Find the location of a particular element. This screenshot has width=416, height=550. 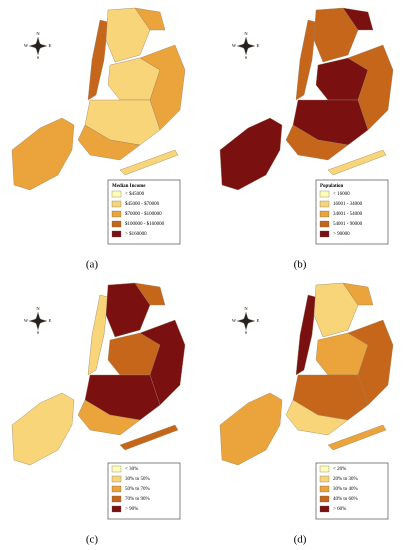

panel-label: (b) is located at coordinates (300, 265).